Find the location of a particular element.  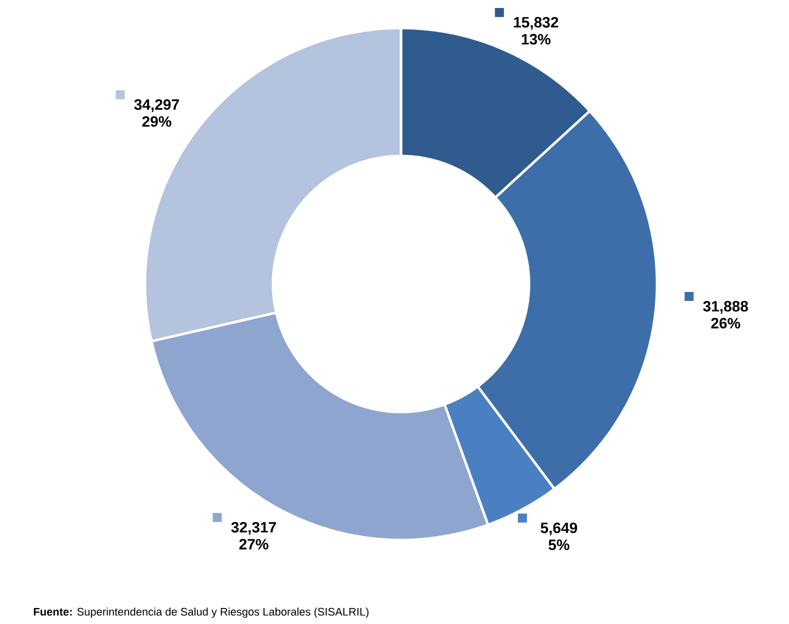

data-label: 32,317 27% is located at coordinates (253, 536).